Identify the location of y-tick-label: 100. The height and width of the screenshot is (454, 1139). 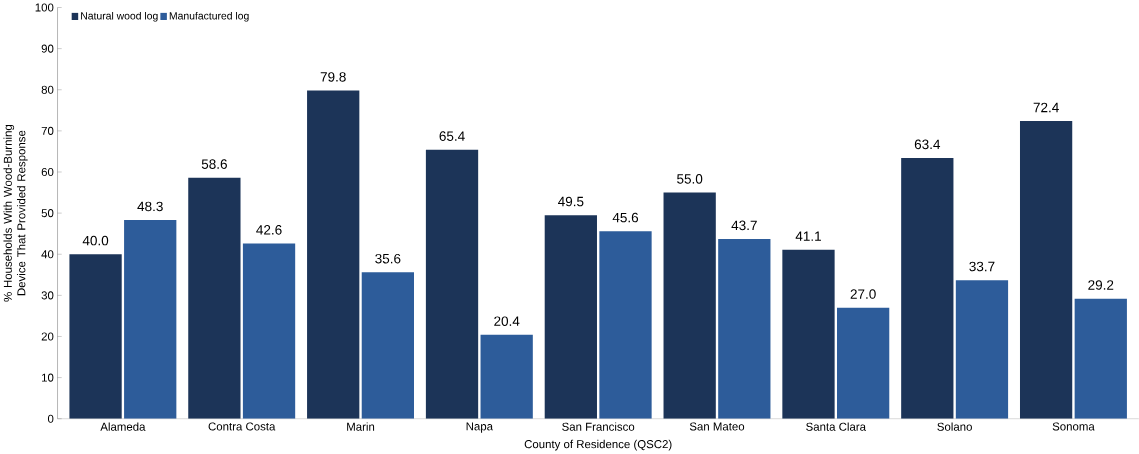
(44, 7).